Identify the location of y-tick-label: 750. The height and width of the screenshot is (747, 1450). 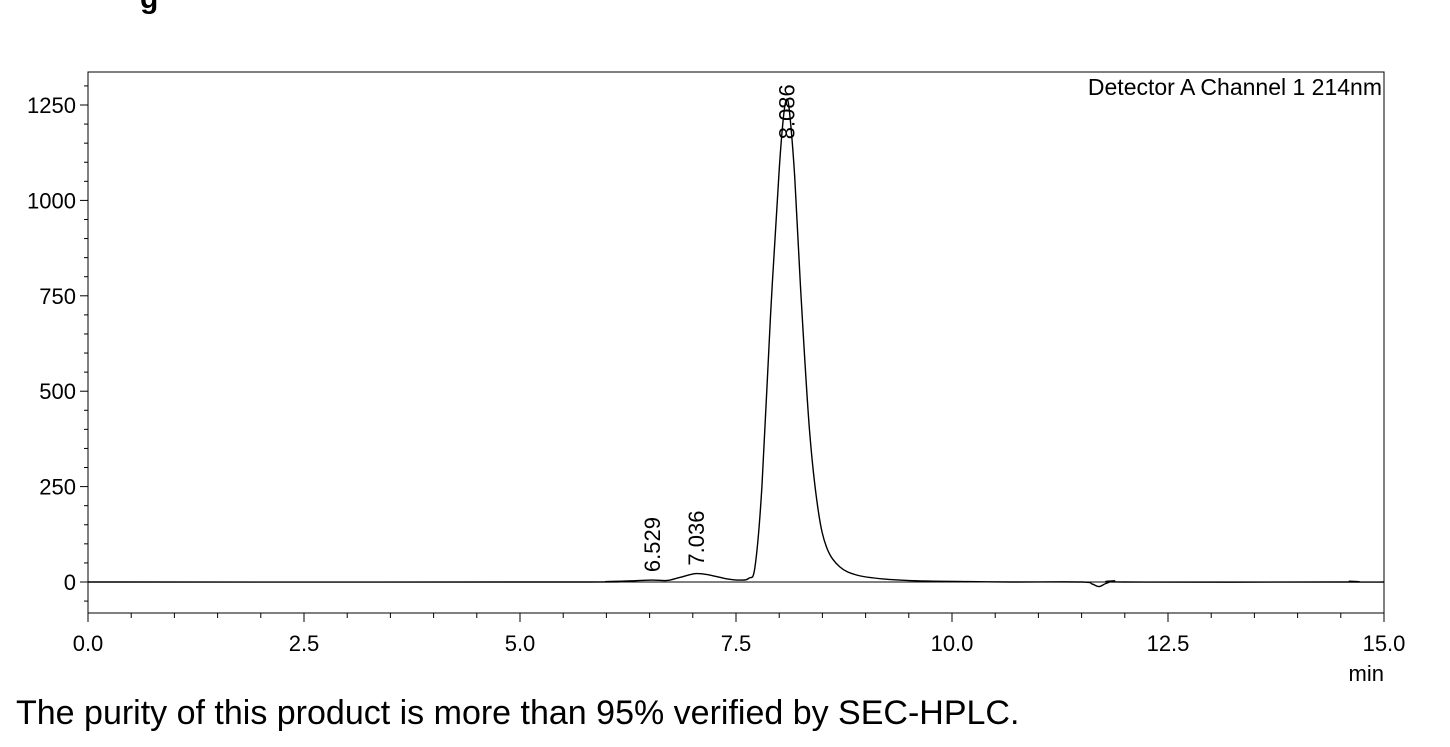
(57, 296).